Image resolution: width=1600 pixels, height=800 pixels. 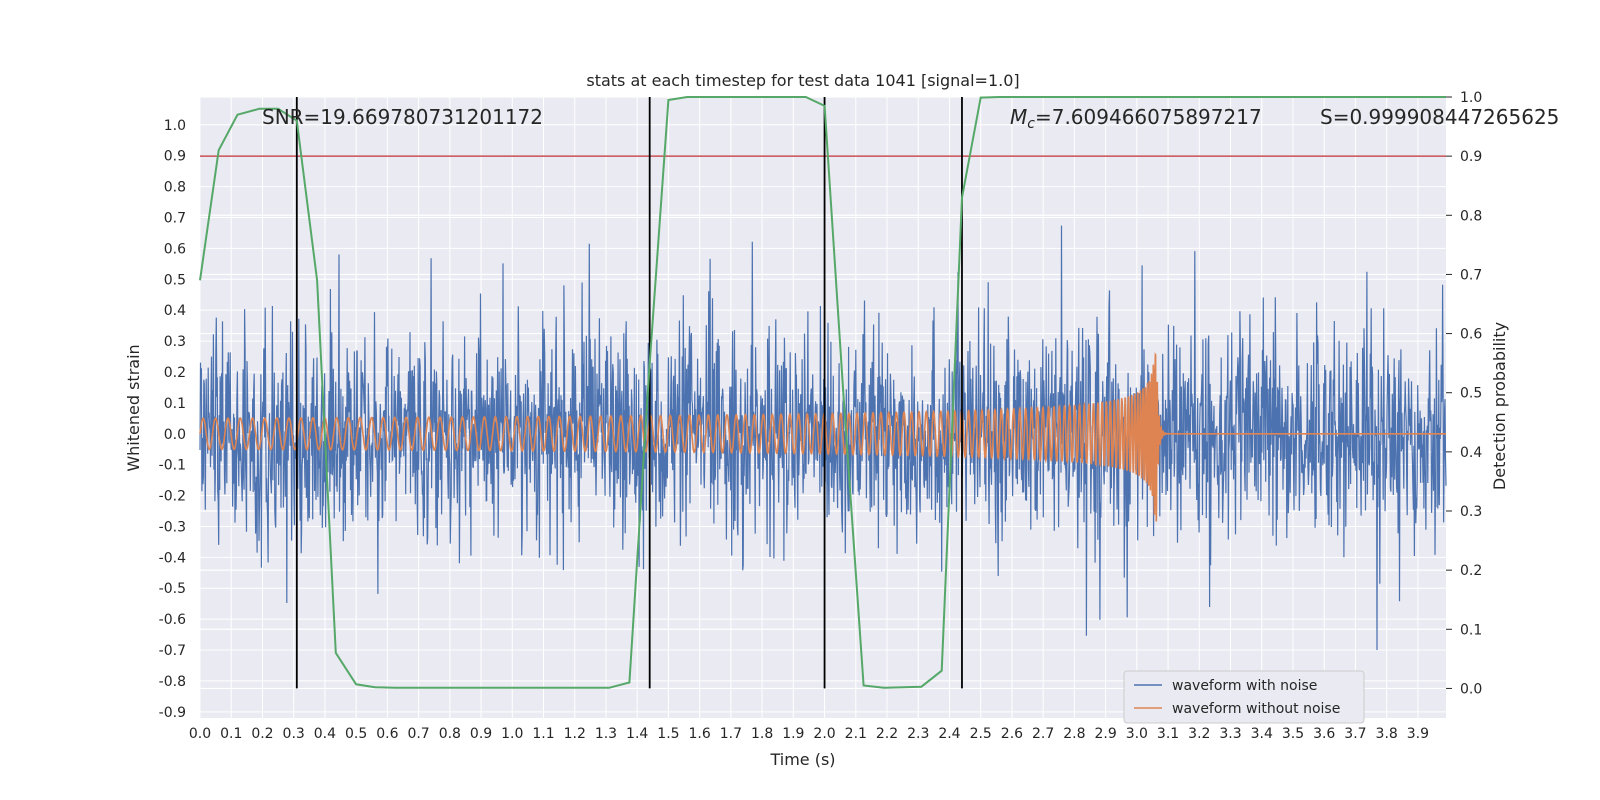 I want to click on y-tick-label: -0.5, so click(x=172, y=589).